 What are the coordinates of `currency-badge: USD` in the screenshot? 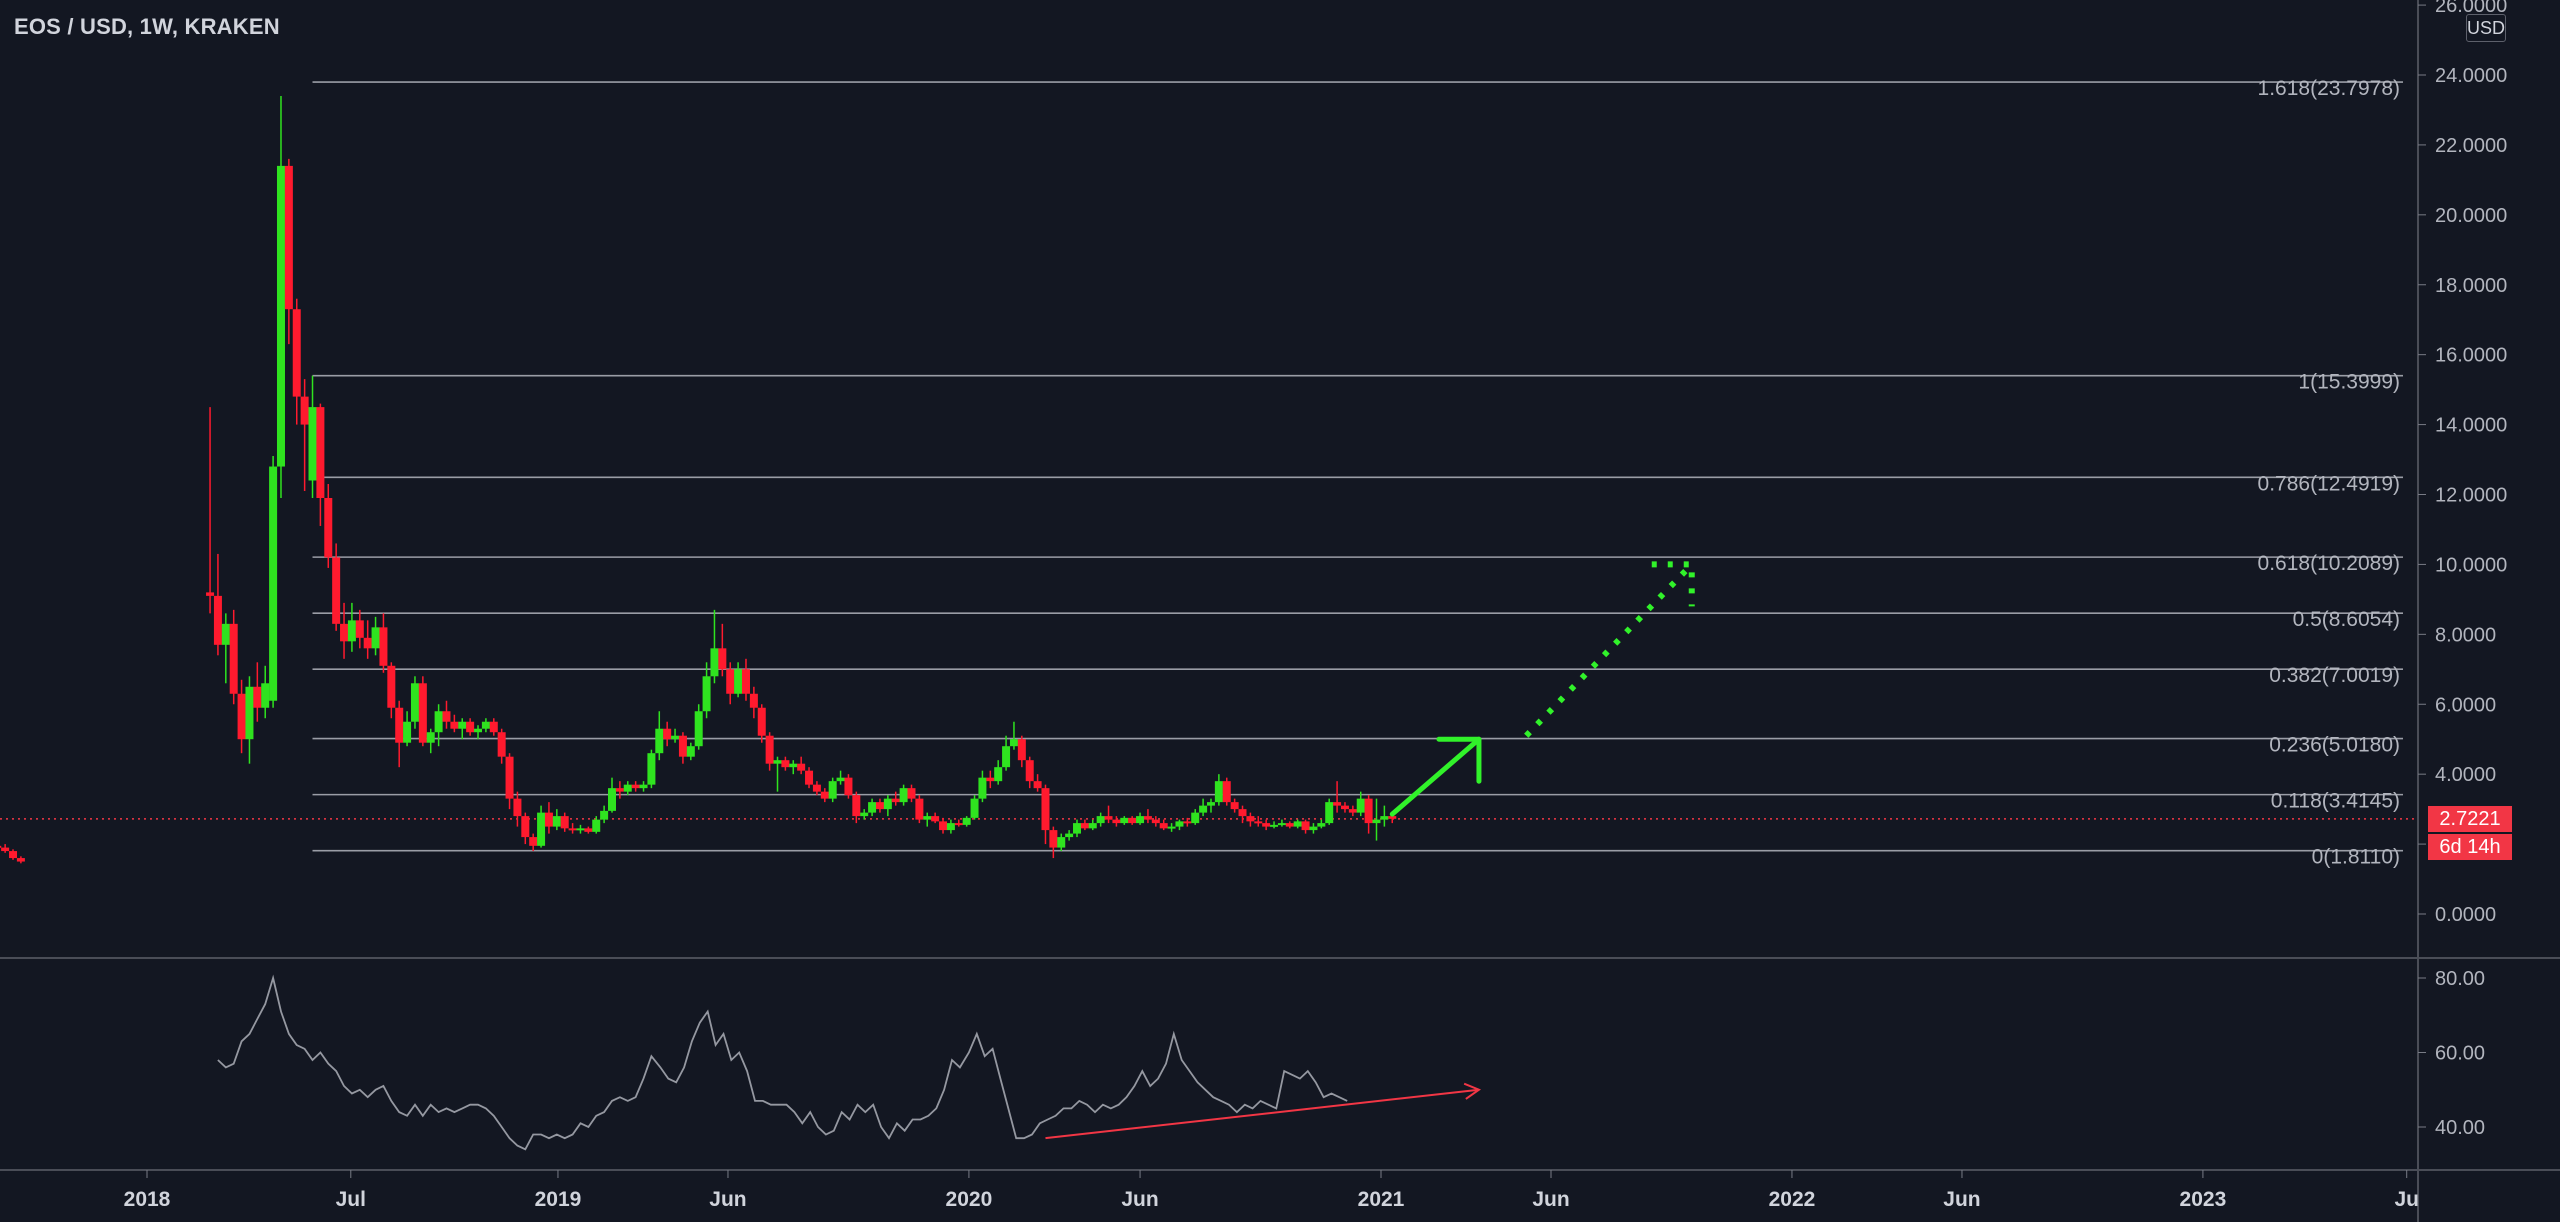 It's located at (2486, 28).